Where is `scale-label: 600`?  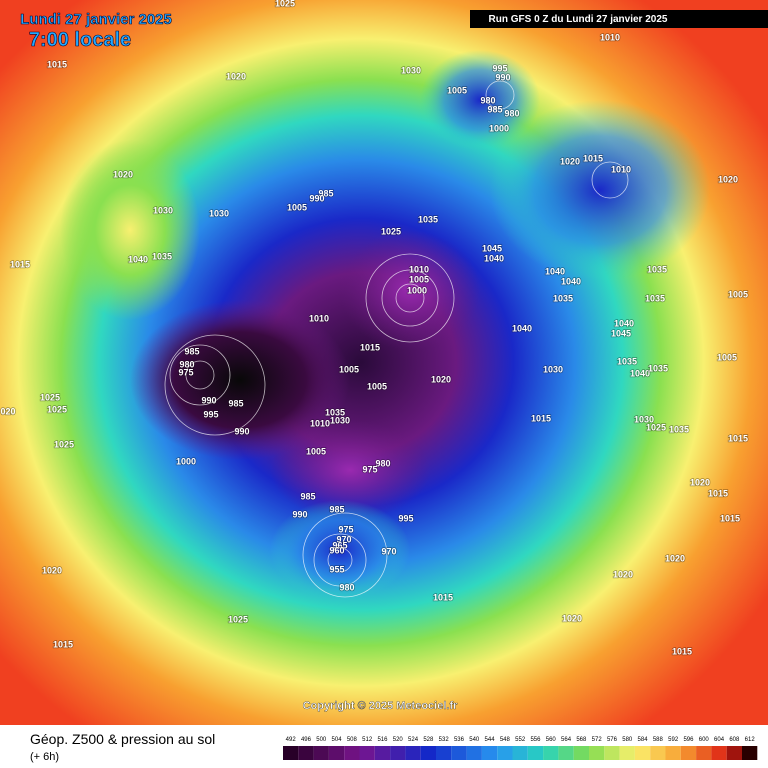 scale-label: 600 is located at coordinates (704, 740).